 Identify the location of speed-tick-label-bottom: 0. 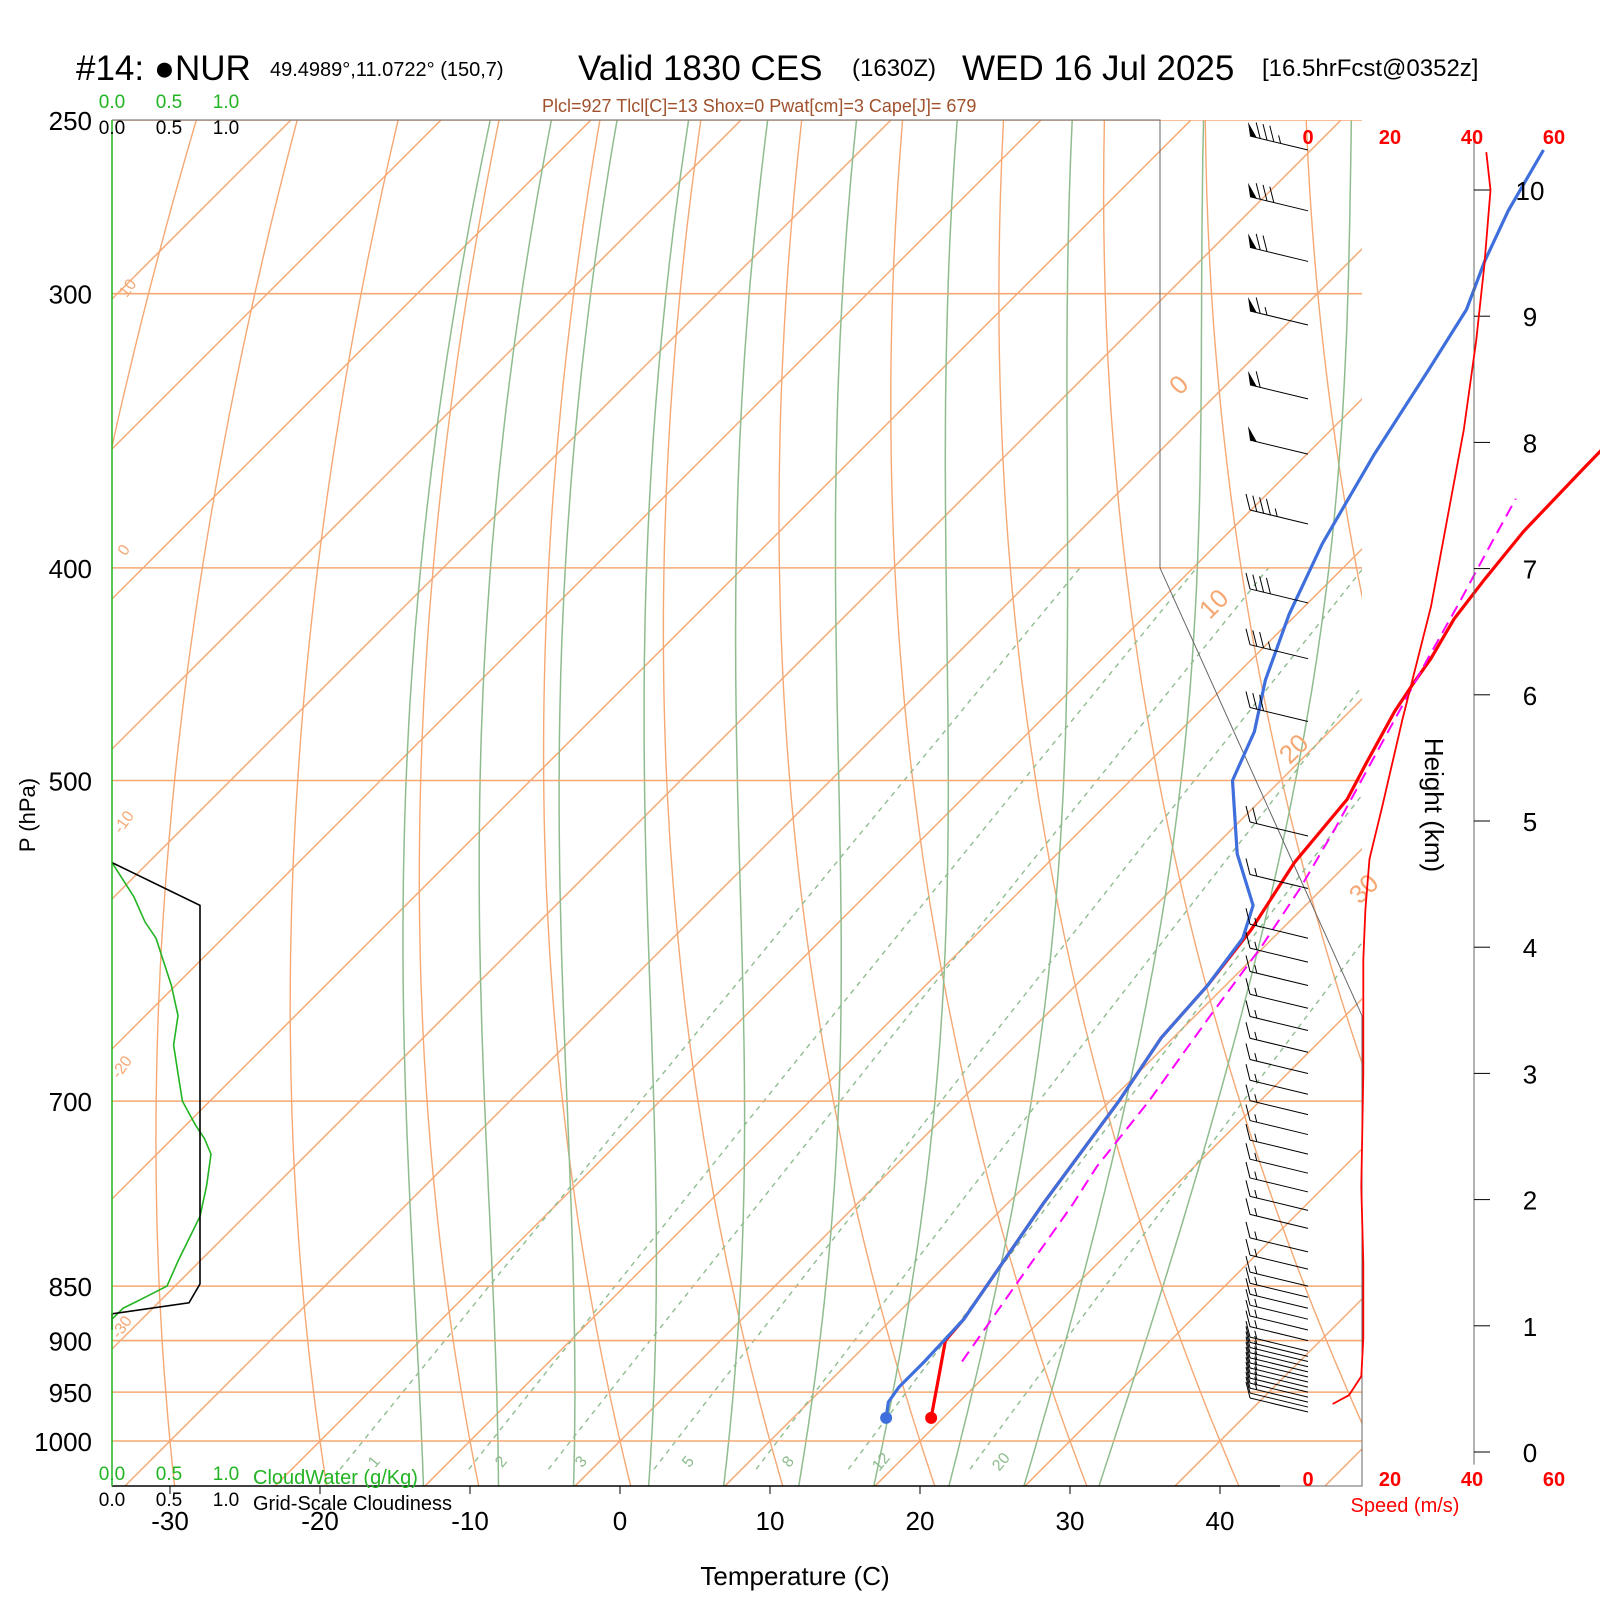
(1307, 1480).